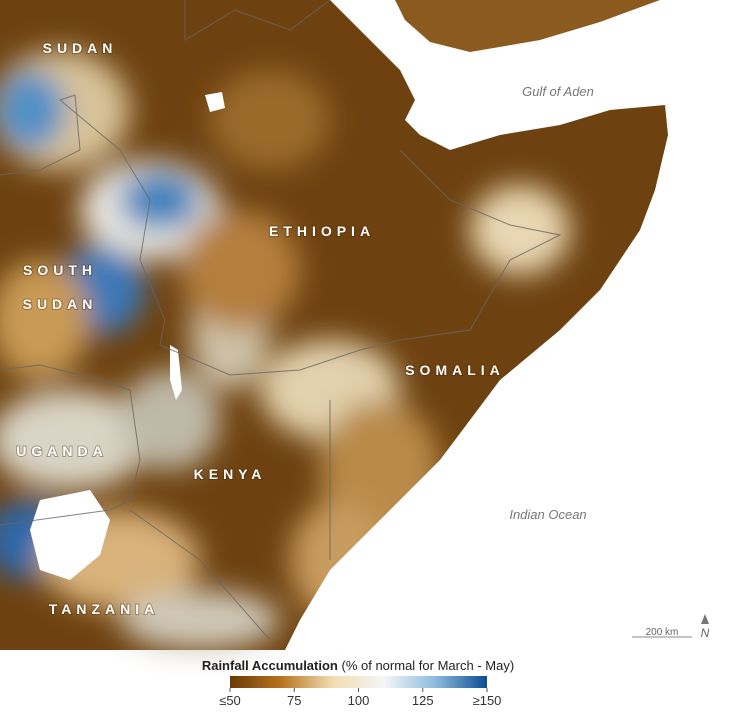 Image resolution: width=752 pixels, height=715 pixels. I want to click on scale-label: 200 km, so click(662, 632).